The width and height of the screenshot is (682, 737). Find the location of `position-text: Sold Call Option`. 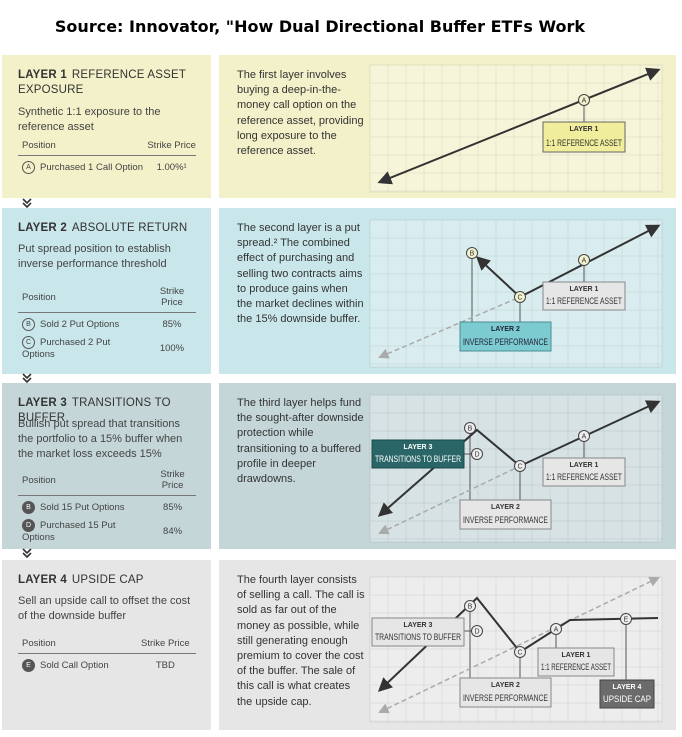

position-text: Sold Call Option is located at coordinates (74, 666).